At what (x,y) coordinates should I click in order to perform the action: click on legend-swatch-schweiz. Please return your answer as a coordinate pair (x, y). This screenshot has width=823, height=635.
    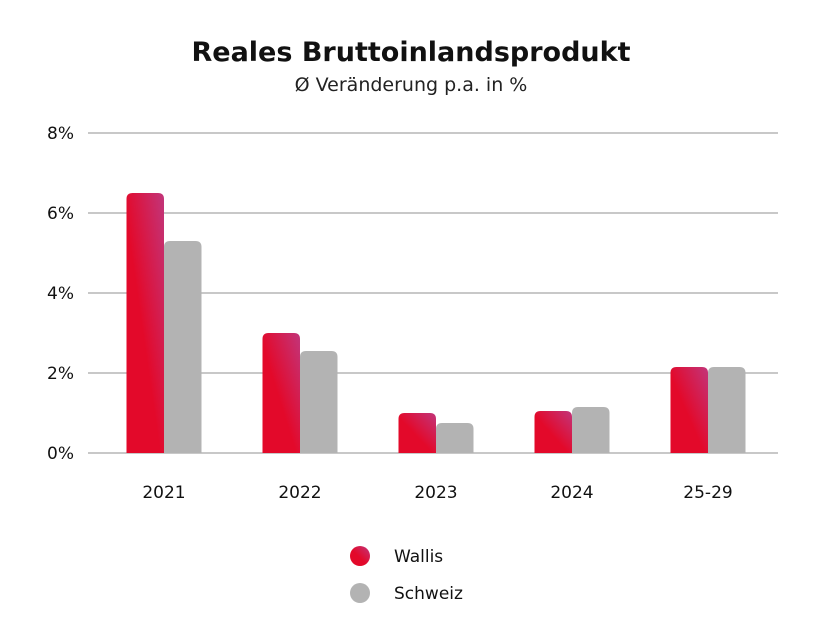
    Looking at the image, I should click on (360, 593).